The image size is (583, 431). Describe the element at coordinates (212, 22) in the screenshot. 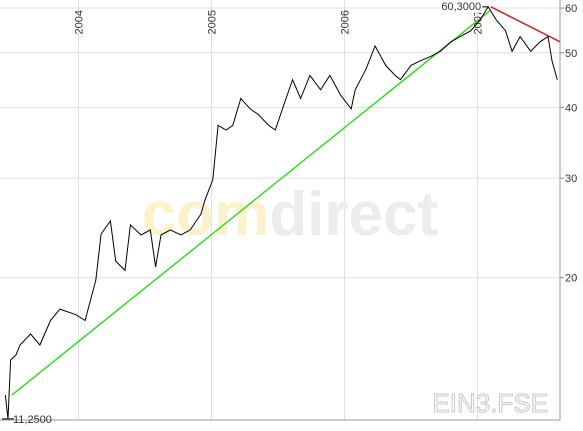

I see `x-tick-label: 2005` at that location.